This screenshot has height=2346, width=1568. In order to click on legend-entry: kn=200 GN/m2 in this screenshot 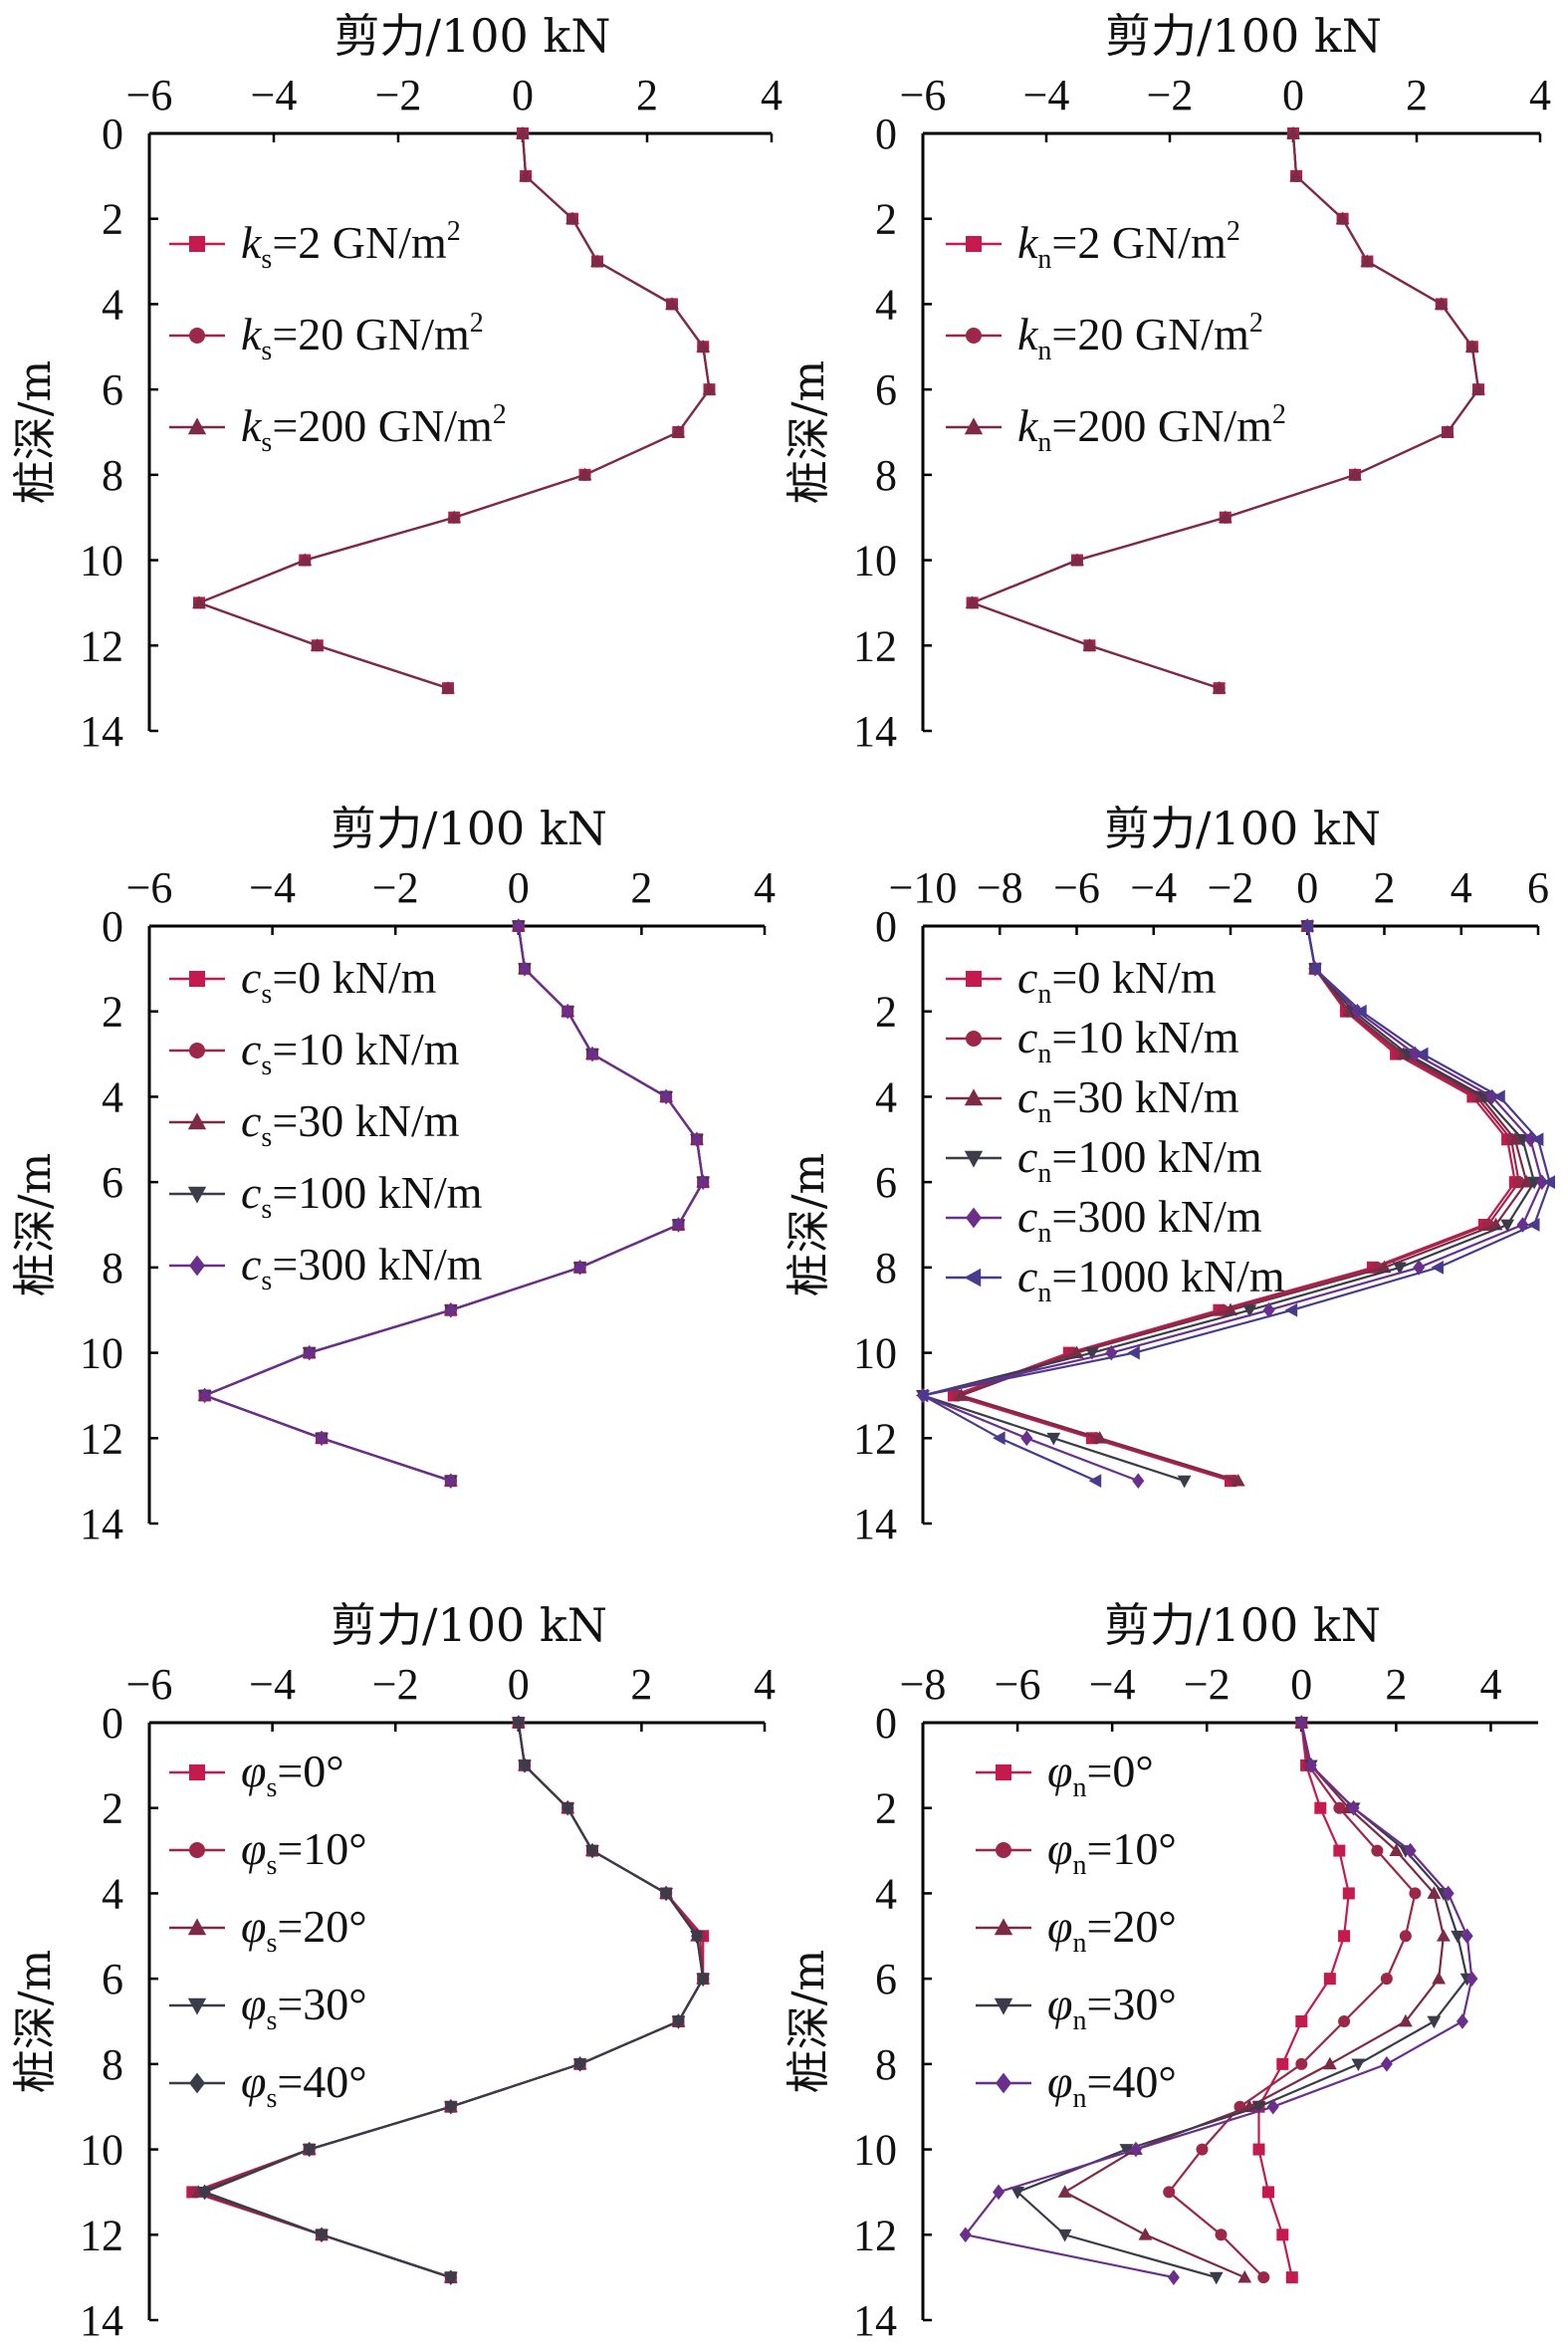, I will do `click(1151, 429)`.